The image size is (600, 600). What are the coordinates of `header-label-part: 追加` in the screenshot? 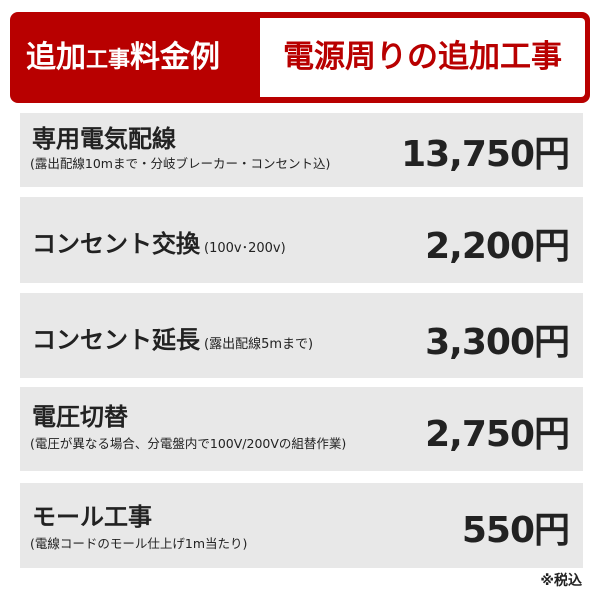 It's located at (56, 57).